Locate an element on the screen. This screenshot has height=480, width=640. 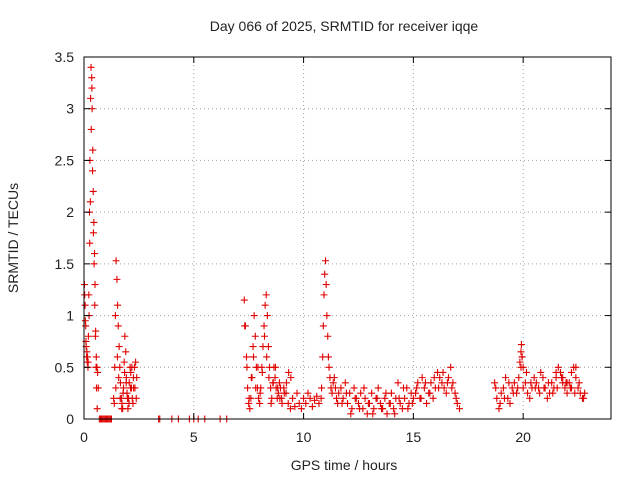
x-tick-label: 20 is located at coordinates (523, 437).